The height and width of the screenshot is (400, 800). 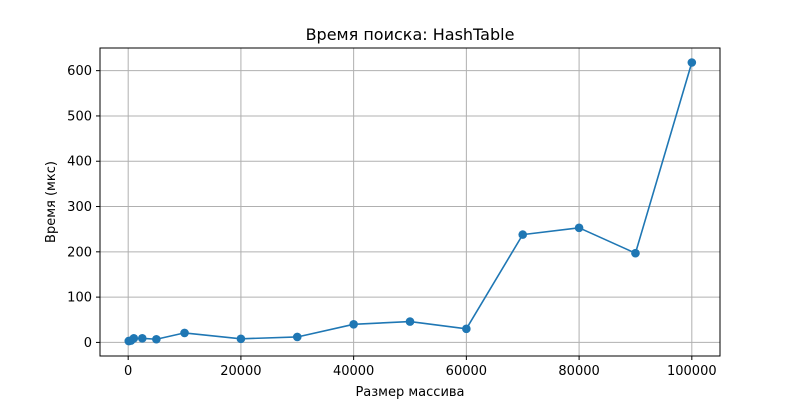 What do you see at coordinates (410, 34) in the screenshot?
I see `chart-title: Время поиска: HashTable` at bounding box center [410, 34].